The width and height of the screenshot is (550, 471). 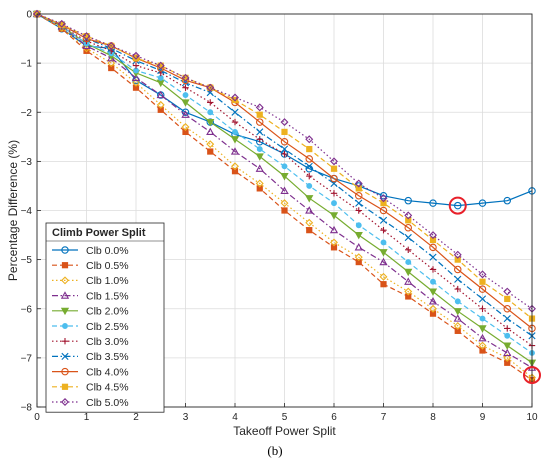 What do you see at coordinates (90, 342) in the screenshot?
I see `legend-entry: Clb 3.0%` at bounding box center [90, 342].